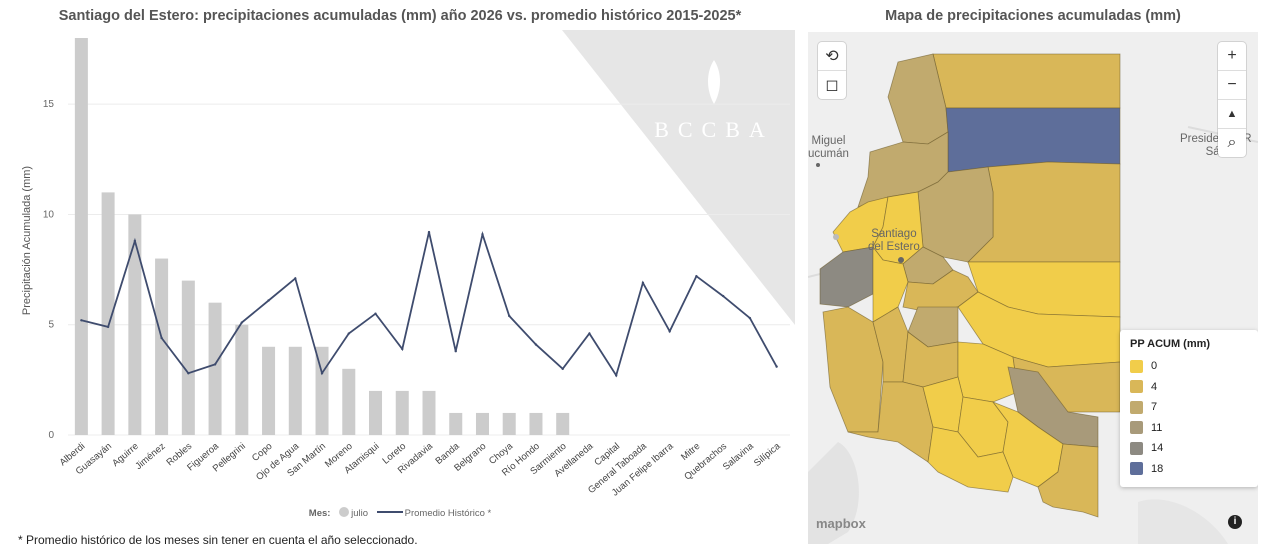 The width and height of the screenshot is (1267, 550). What do you see at coordinates (319, 513) in the screenshot?
I see `legend-label: Mes:` at bounding box center [319, 513].